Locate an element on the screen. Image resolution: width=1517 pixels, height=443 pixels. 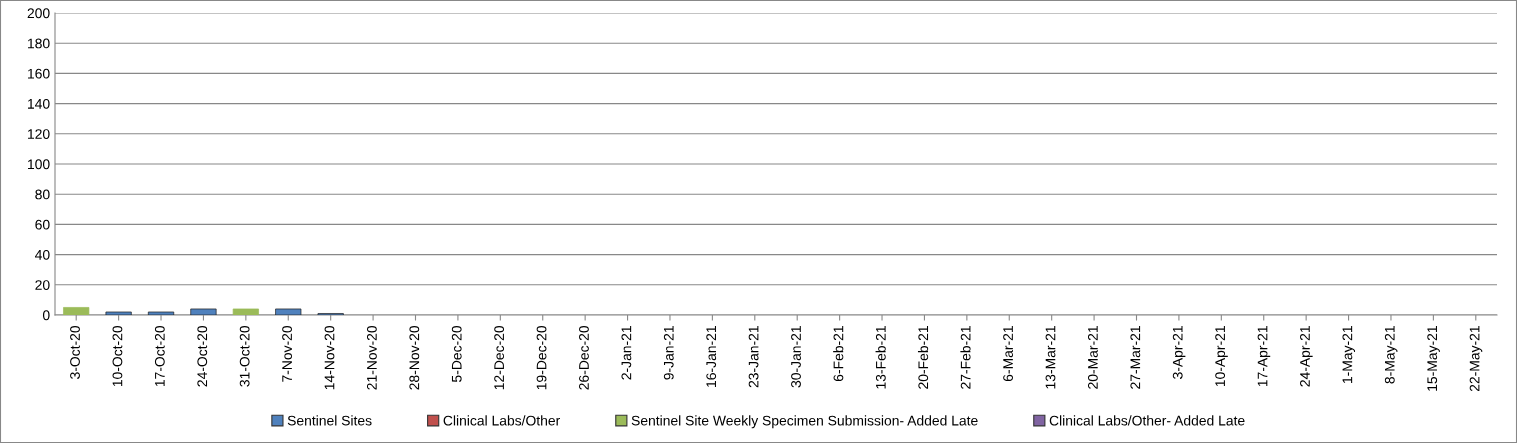
legend-label: Clinical Labs/Other- Added Late is located at coordinates (1147, 420).